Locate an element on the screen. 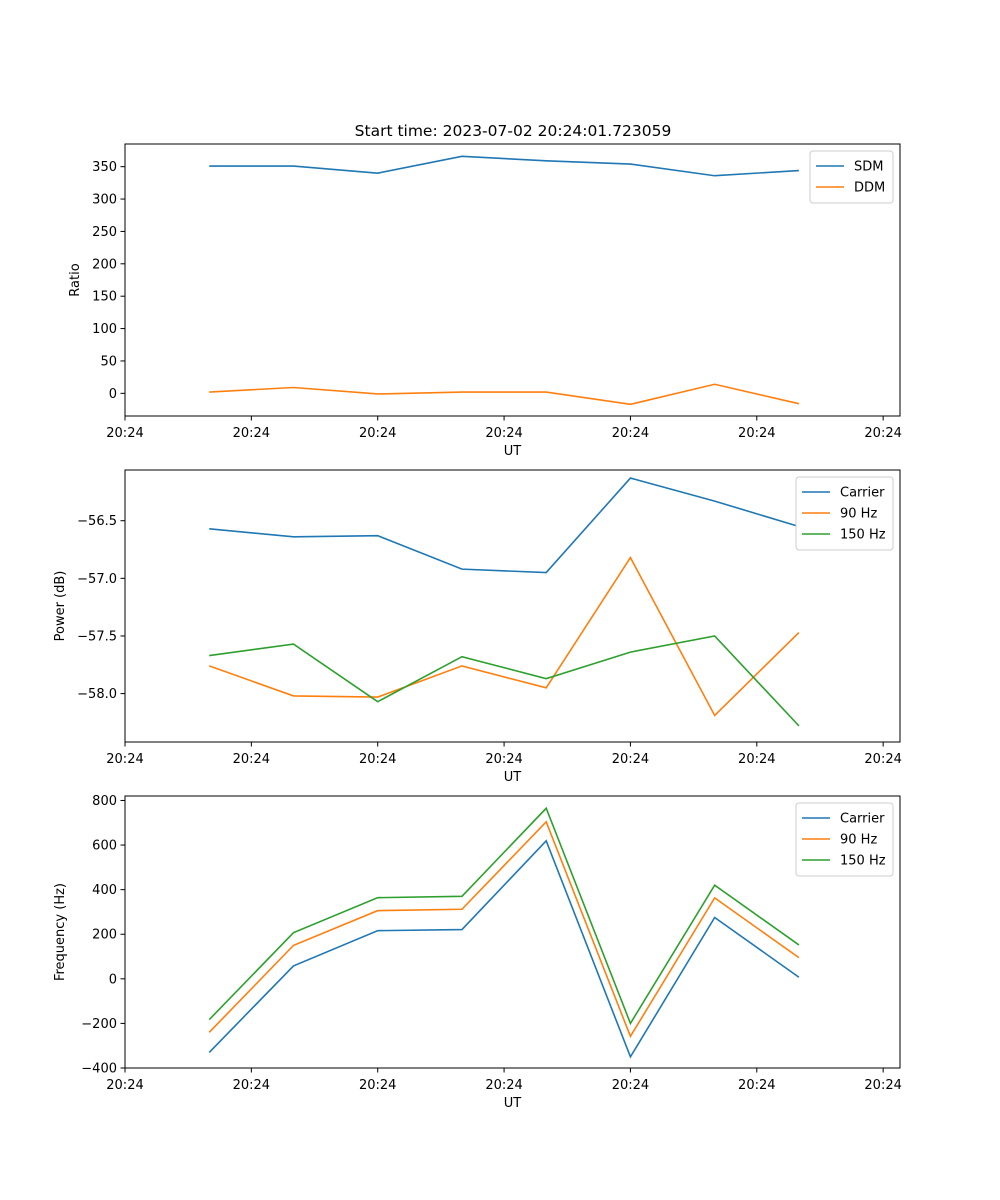 This screenshot has width=1000, height=1200. power-y-tick-label: −57.5 is located at coordinates (97, 636).